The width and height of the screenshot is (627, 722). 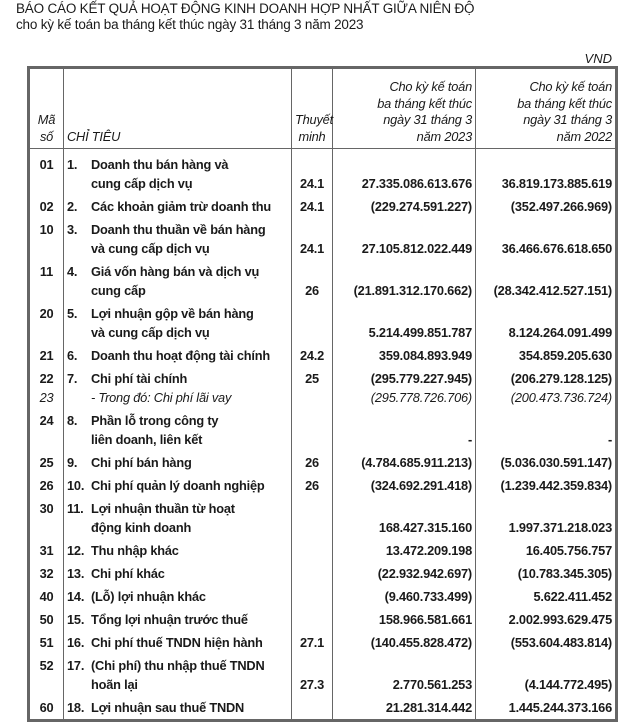 What do you see at coordinates (177, 171) in the screenshot?
I see `row-label: 1. Doanh thu bán hàng và cung cấp dịch vụ` at bounding box center [177, 171].